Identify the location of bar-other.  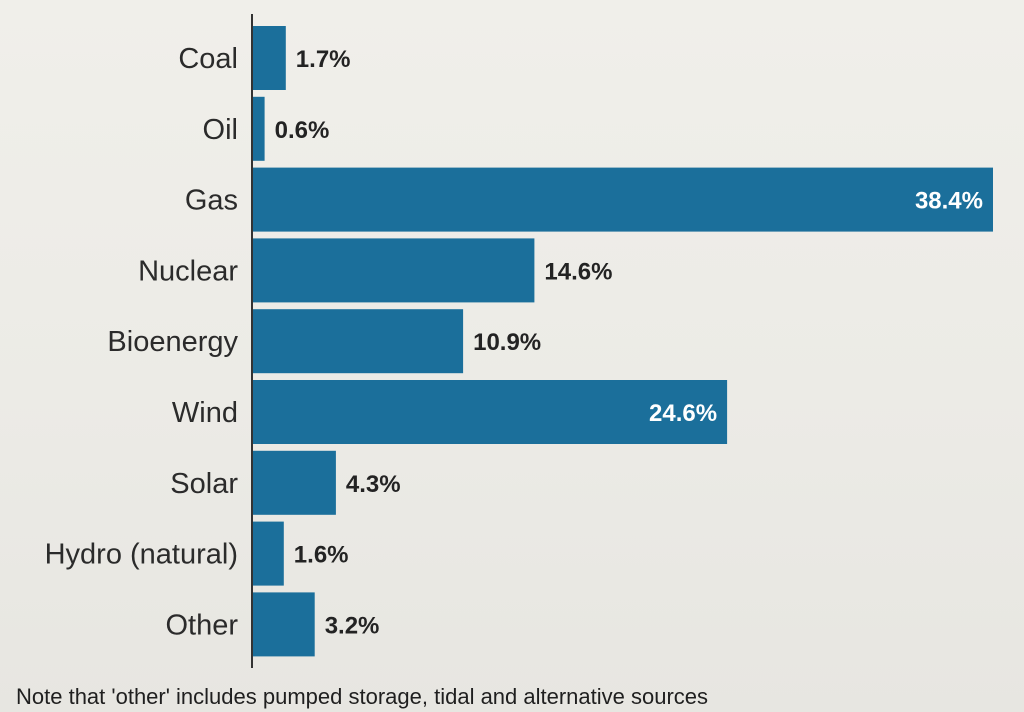
(284, 624).